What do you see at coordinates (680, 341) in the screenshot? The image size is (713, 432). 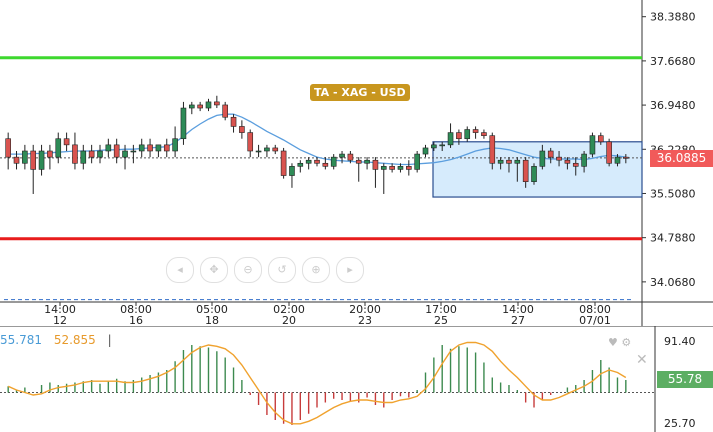 I see `osc-tick-label: 91.40` at bounding box center [680, 341].